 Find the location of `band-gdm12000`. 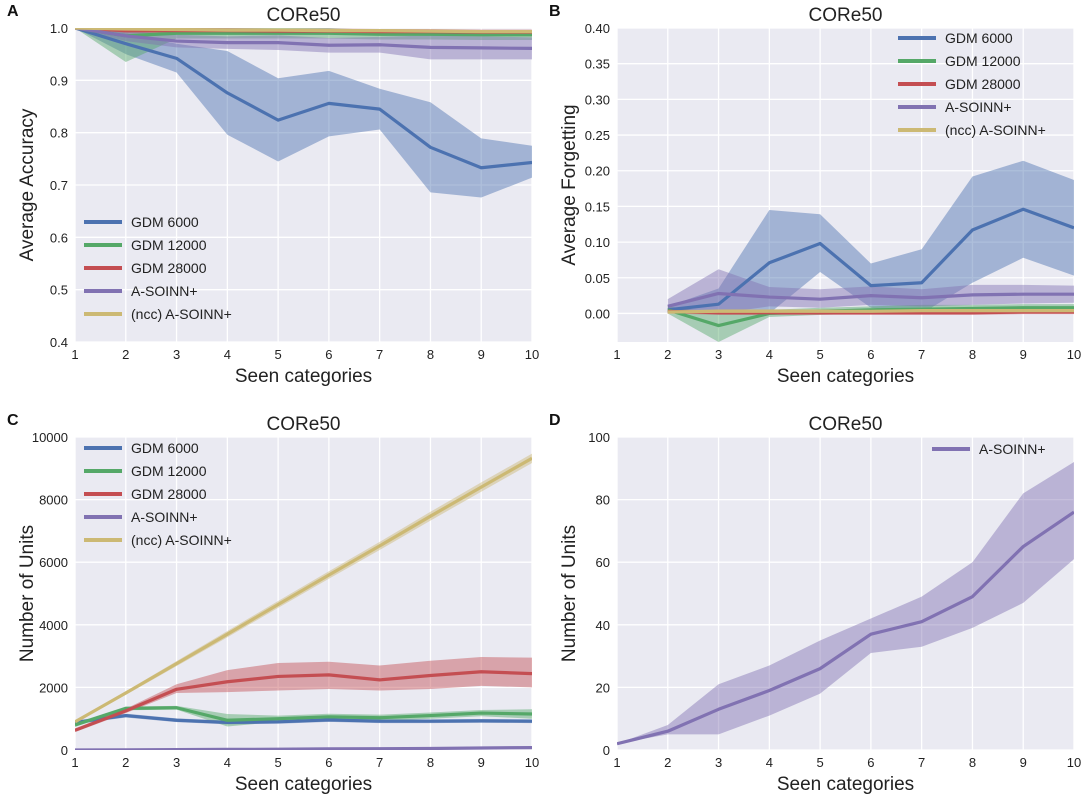

band-gdm12000 is located at coordinates (303, 45).